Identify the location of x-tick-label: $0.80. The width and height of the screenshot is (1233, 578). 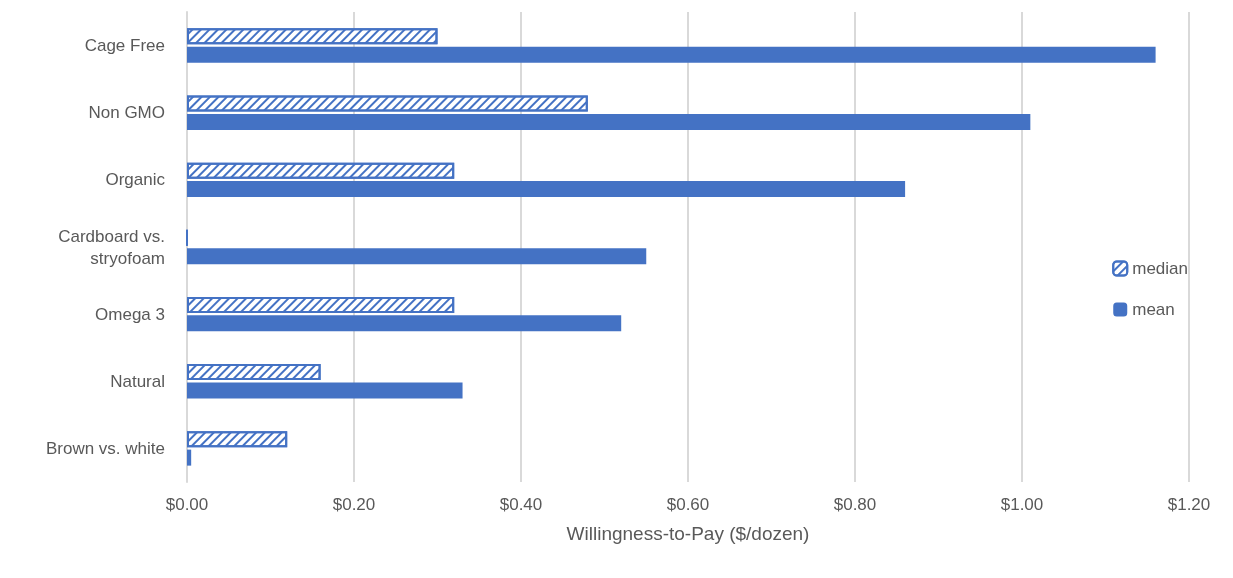
(855, 504).